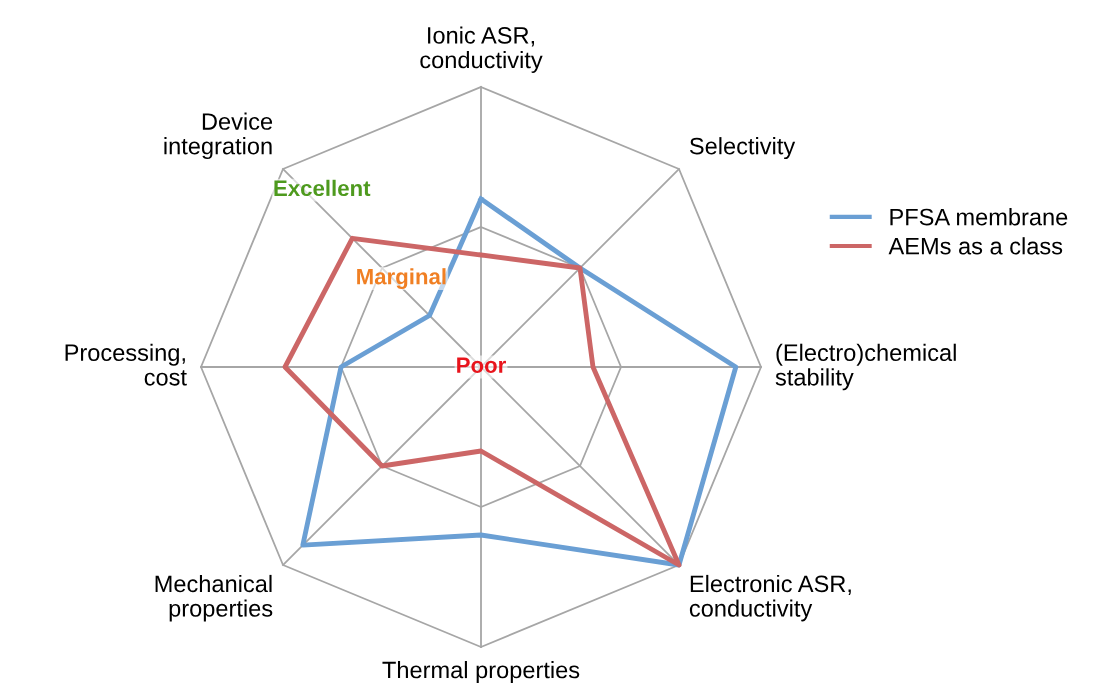 This screenshot has height=692, width=1095. Describe the element at coordinates (401, 278) in the screenshot. I see `y-tick-label: Marginal` at that location.